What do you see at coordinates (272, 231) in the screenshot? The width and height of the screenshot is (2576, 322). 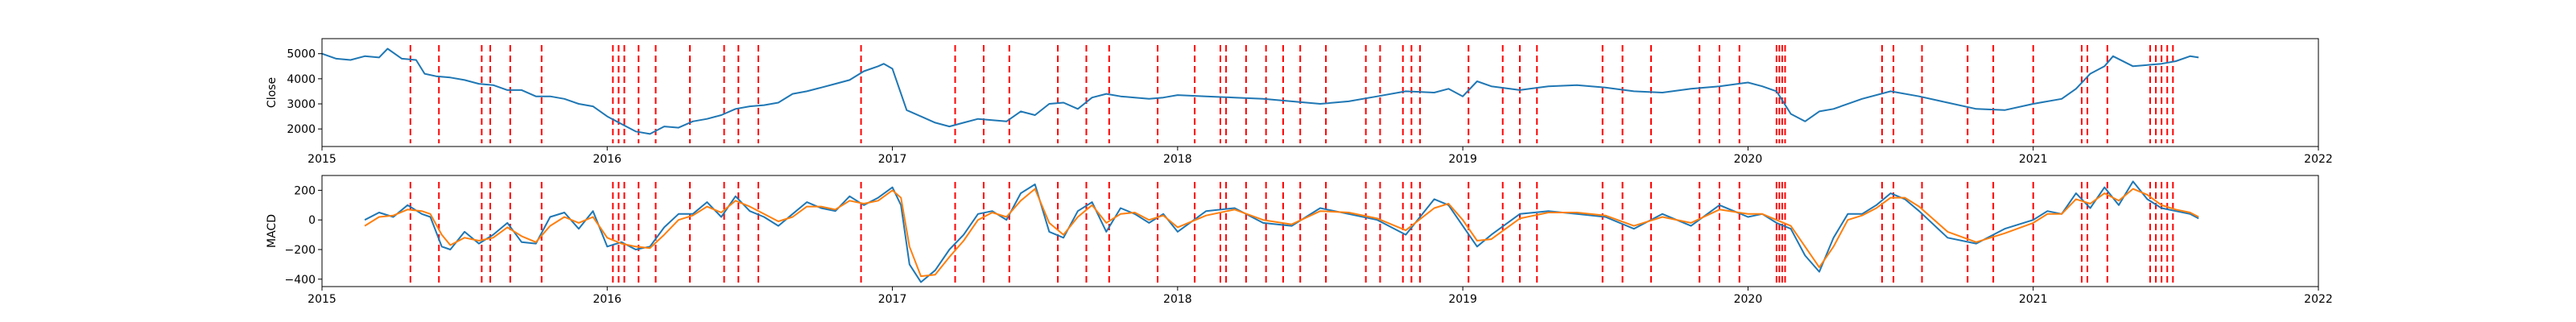 I see `macd-ylabel: MACD` at bounding box center [272, 231].